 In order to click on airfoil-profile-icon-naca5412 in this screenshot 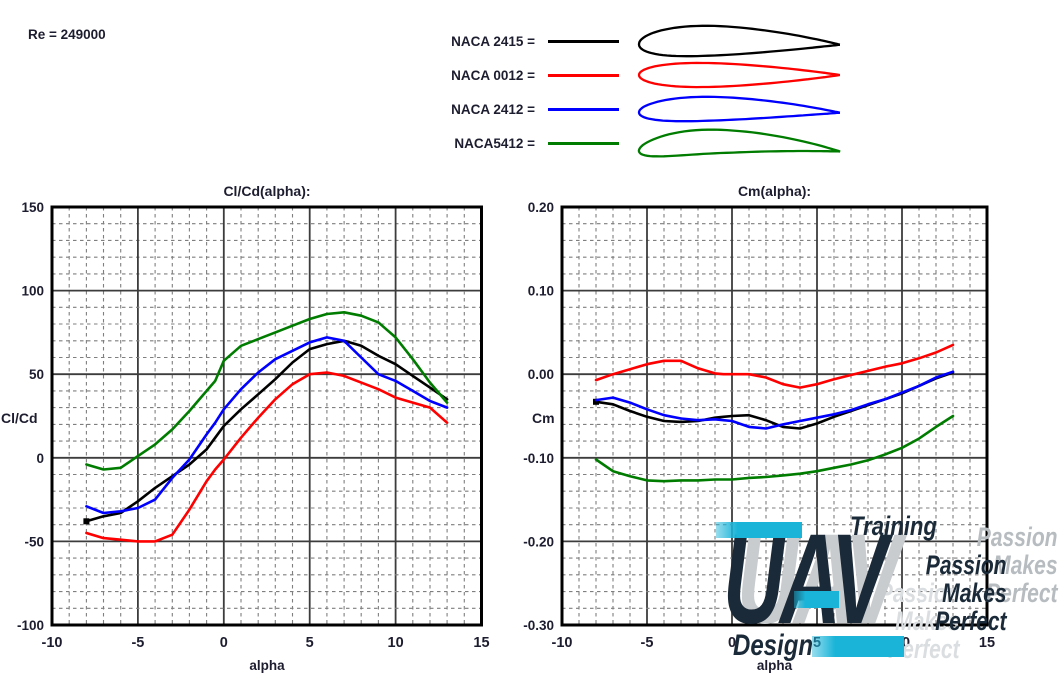, I will do `click(739, 143)`.